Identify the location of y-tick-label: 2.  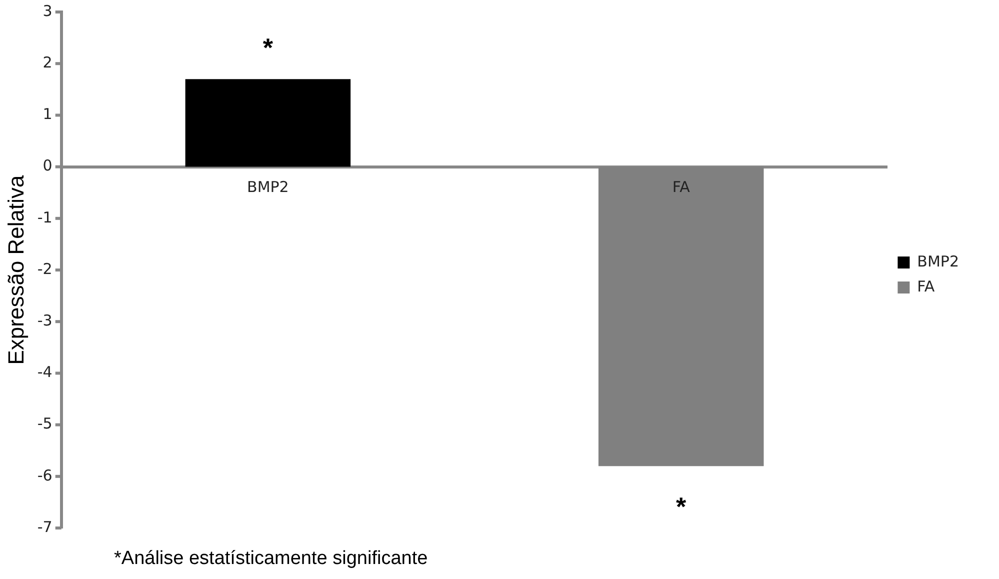
(47, 62).